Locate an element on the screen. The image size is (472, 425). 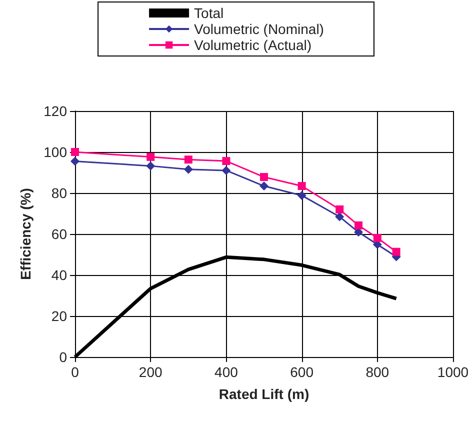
x-tick-label: 200 is located at coordinates (150, 372).